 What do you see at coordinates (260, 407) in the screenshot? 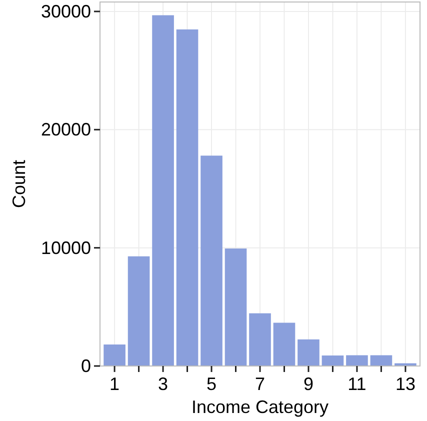
I see `x-axis-title: Income Category` at bounding box center [260, 407].